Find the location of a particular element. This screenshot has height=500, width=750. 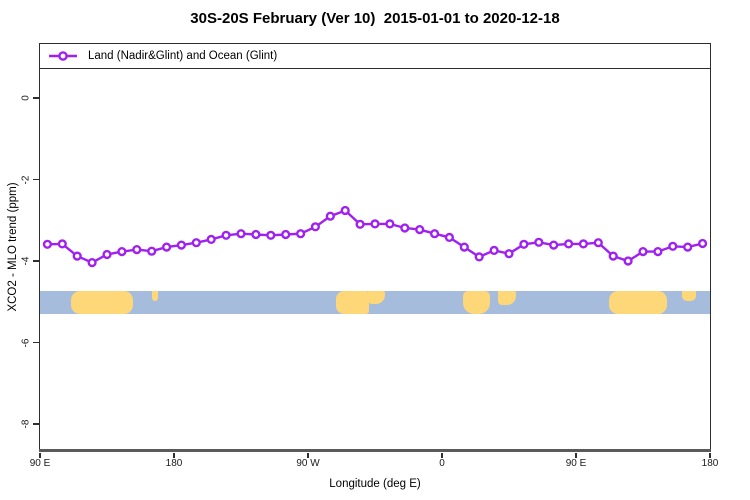

y-tick-label: -6 is located at coordinates (26, 342).